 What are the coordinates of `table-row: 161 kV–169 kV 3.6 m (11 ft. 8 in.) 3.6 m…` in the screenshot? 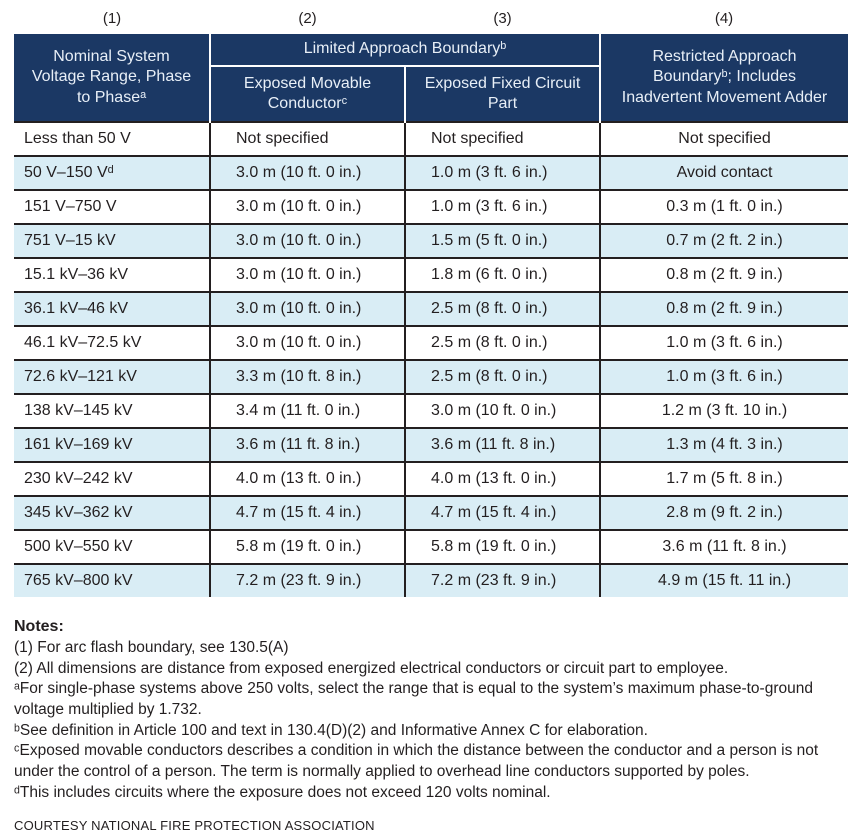 It's located at (431, 444).